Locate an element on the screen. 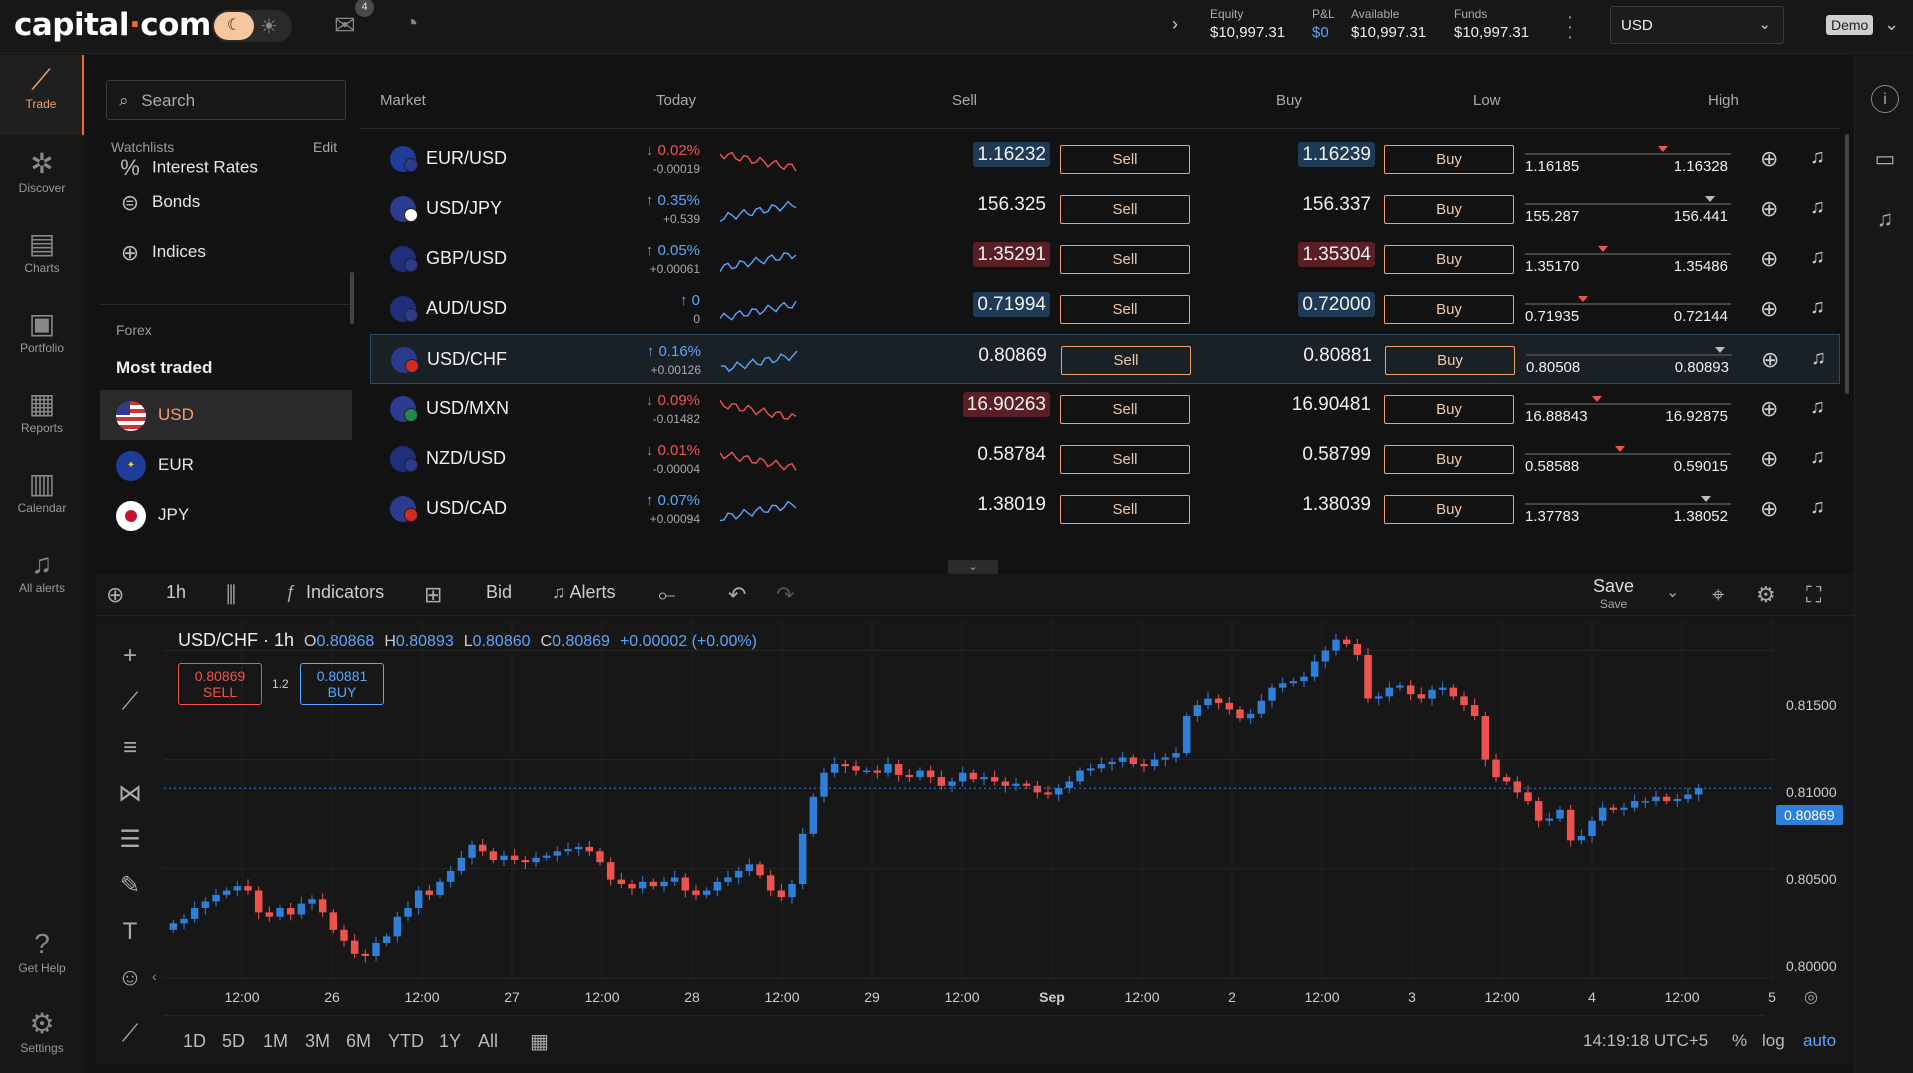 Image resolution: width=1913 pixels, height=1073 pixels. layouts-icon: ⊞ is located at coordinates (433, 594).